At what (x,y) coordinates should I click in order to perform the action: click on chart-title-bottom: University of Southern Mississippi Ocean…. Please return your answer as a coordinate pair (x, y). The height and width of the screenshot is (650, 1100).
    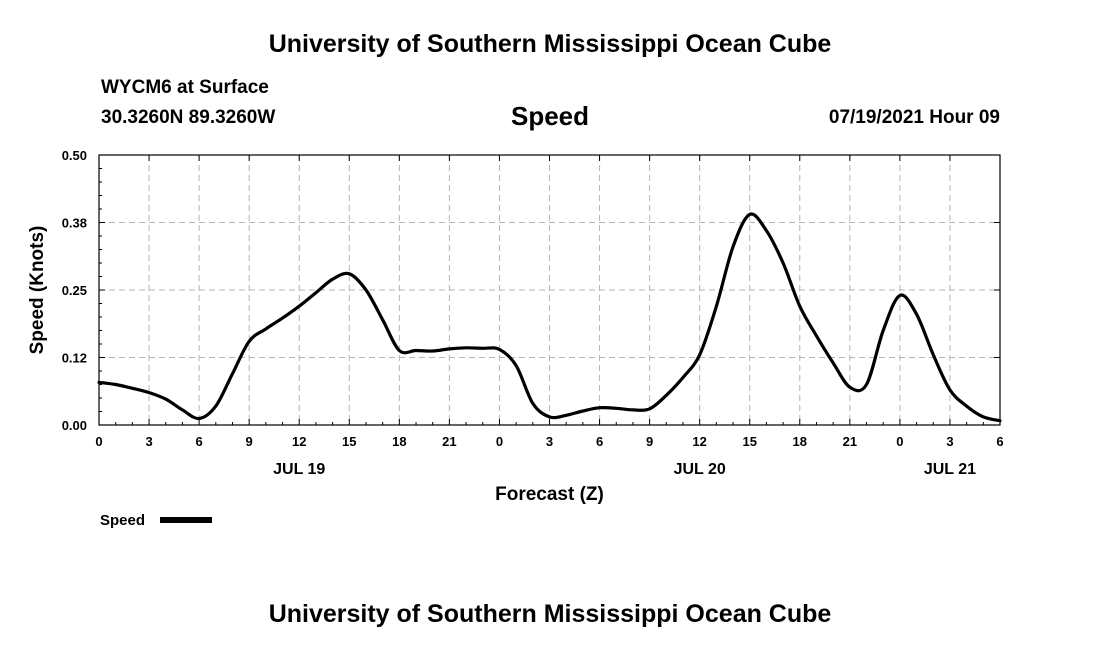
    Looking at the image, I should click on (550, 614).